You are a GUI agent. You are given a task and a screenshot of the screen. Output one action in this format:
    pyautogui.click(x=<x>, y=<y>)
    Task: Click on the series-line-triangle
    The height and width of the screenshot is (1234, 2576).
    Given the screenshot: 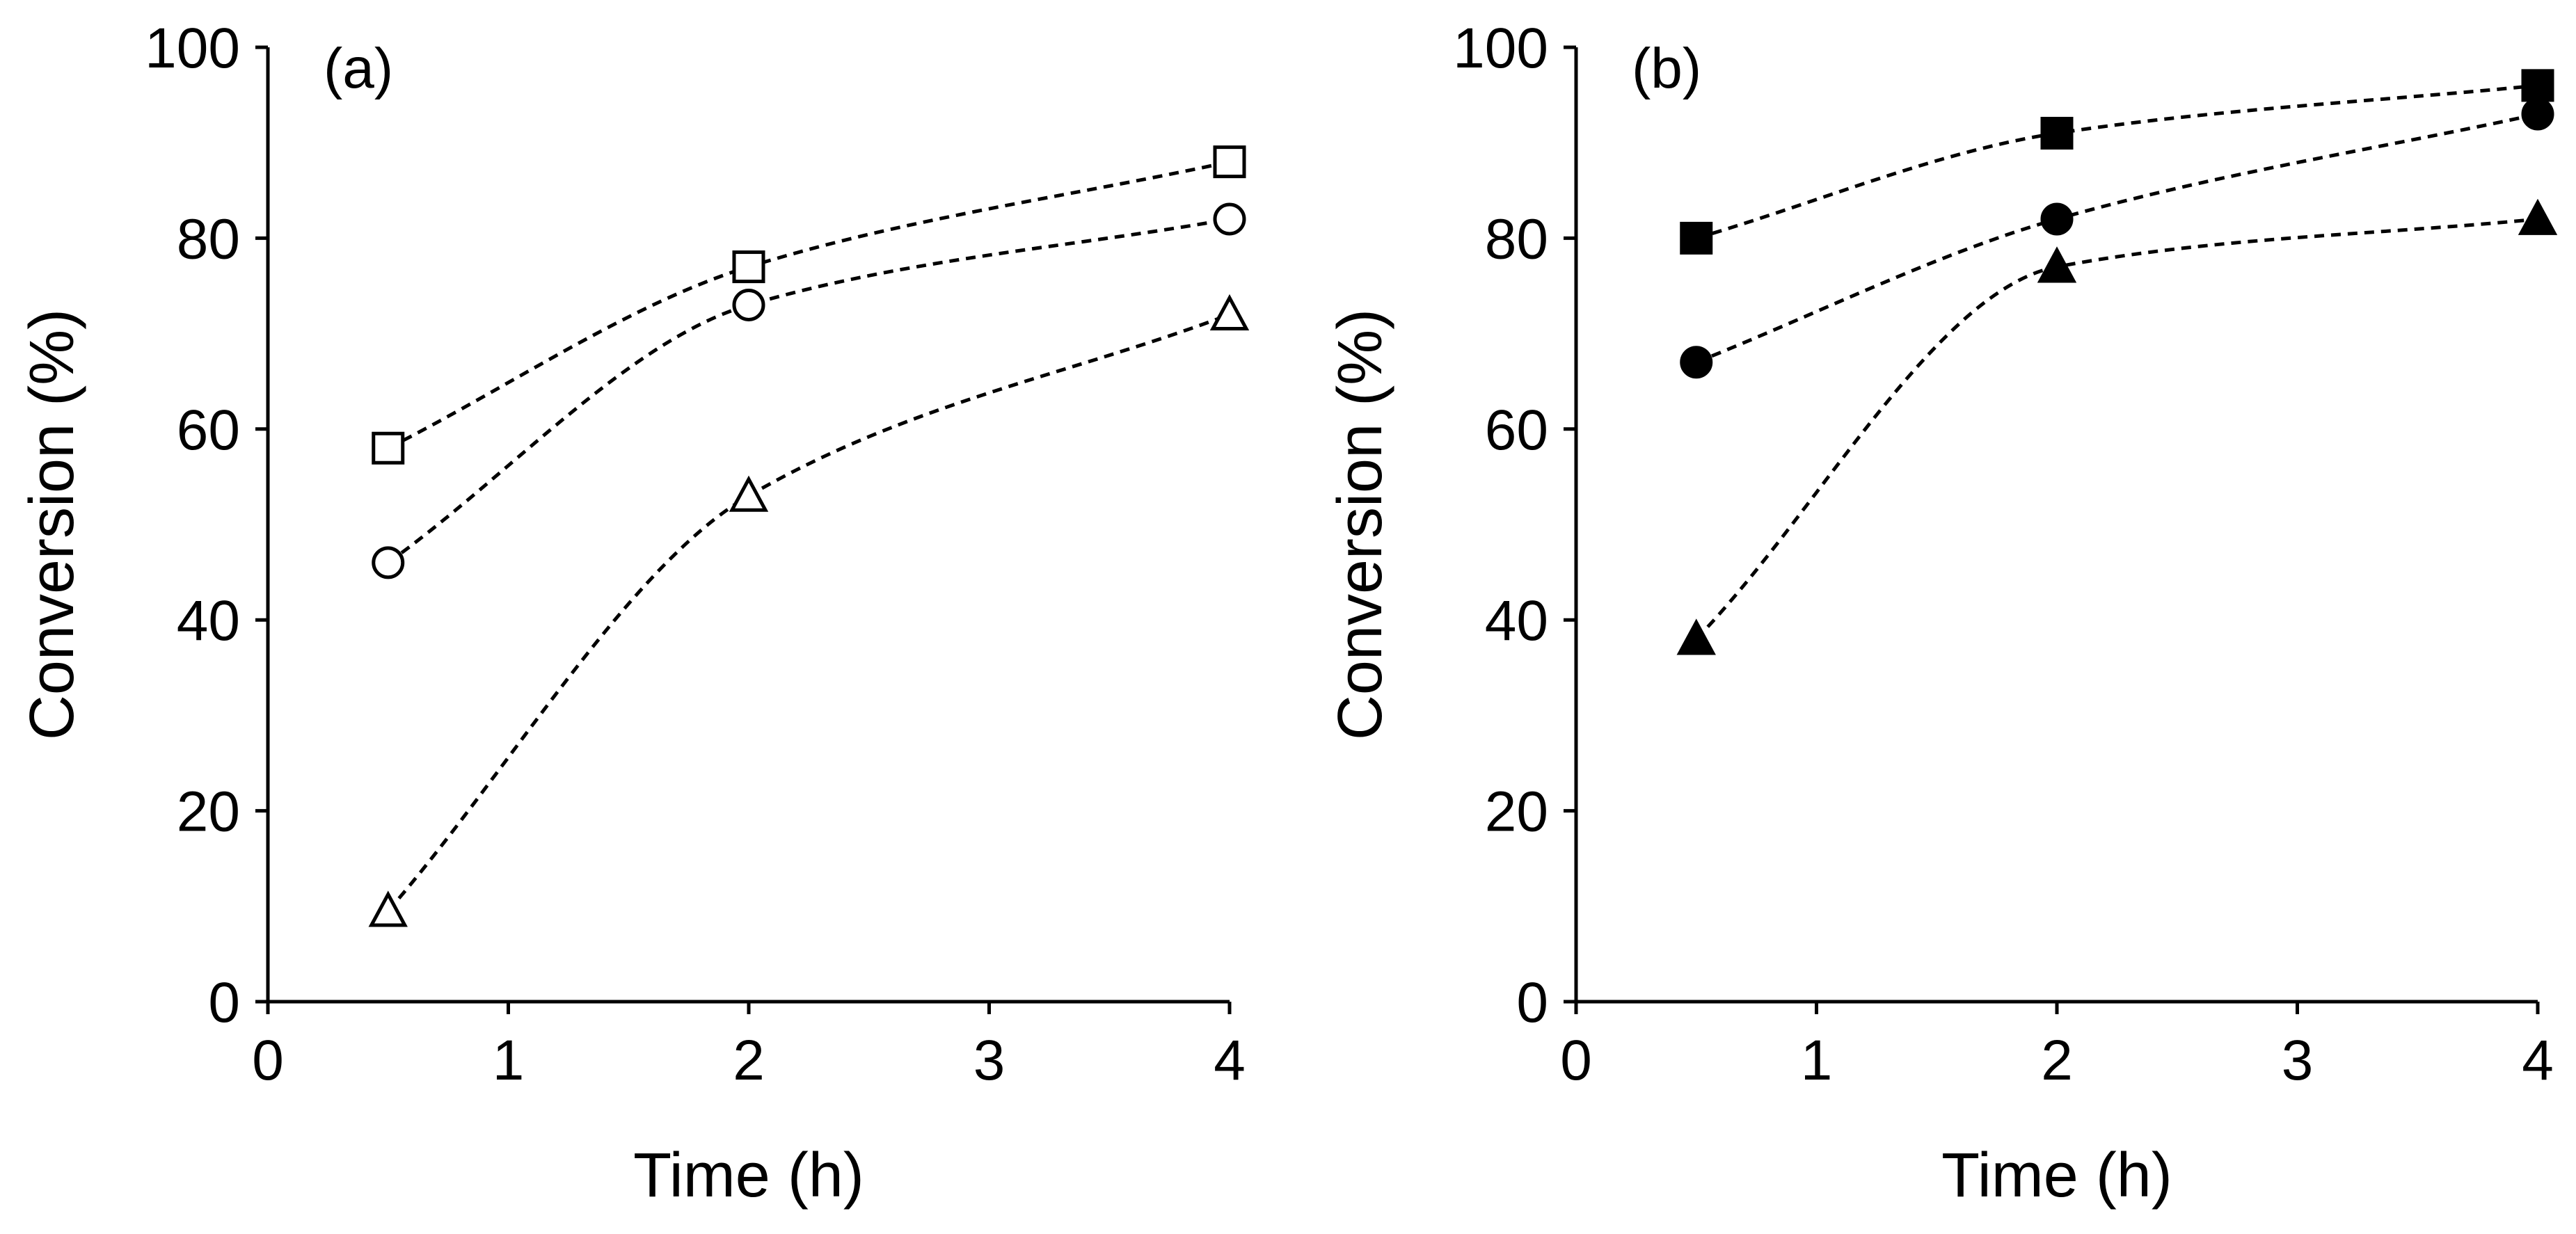 What is the action you would take?
    pyautogui.click(x=2116, y=429)
    